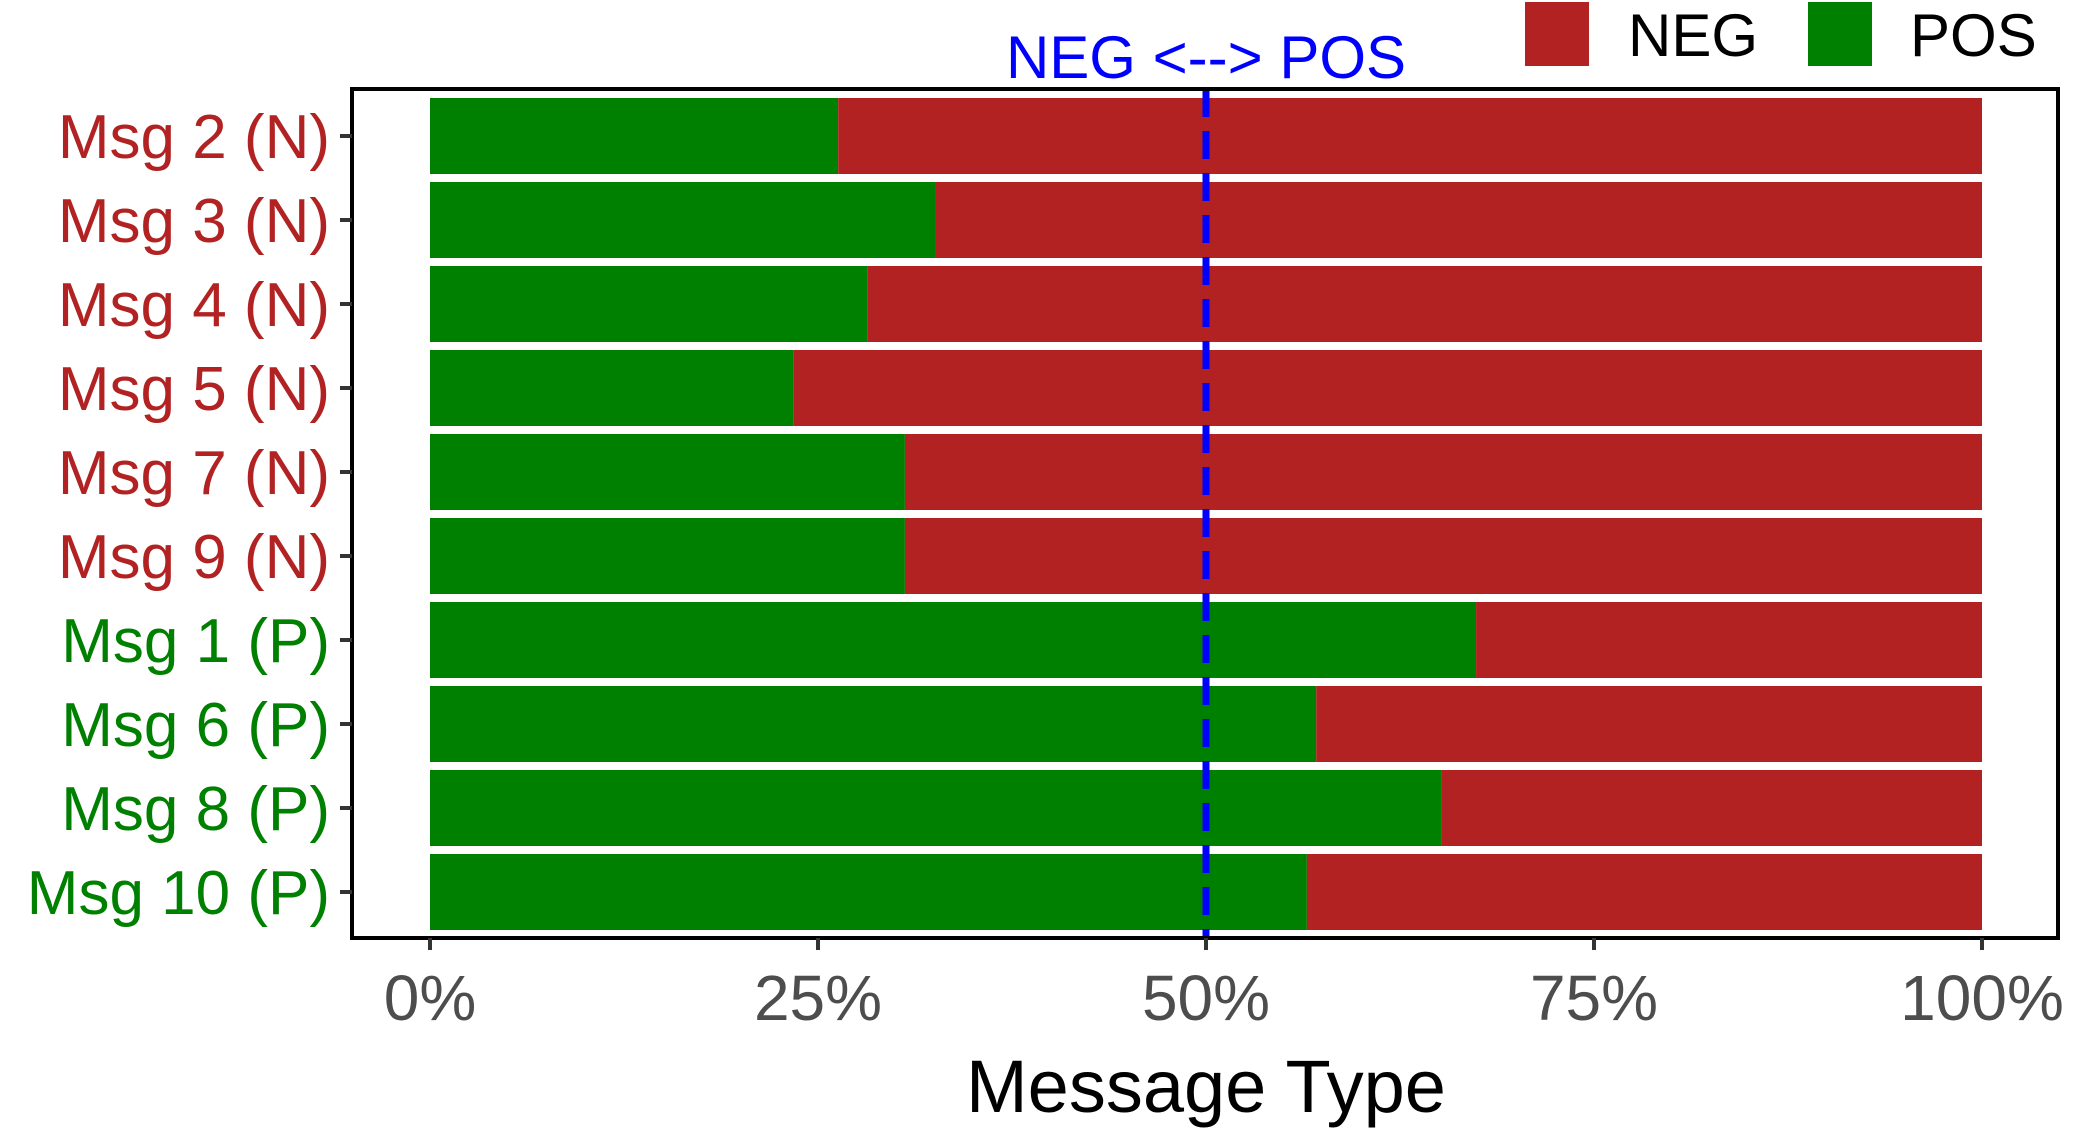 This screenshot has width=2082, height=1131. I want to click on legend-label-pos: POS, so click(1973, 35).